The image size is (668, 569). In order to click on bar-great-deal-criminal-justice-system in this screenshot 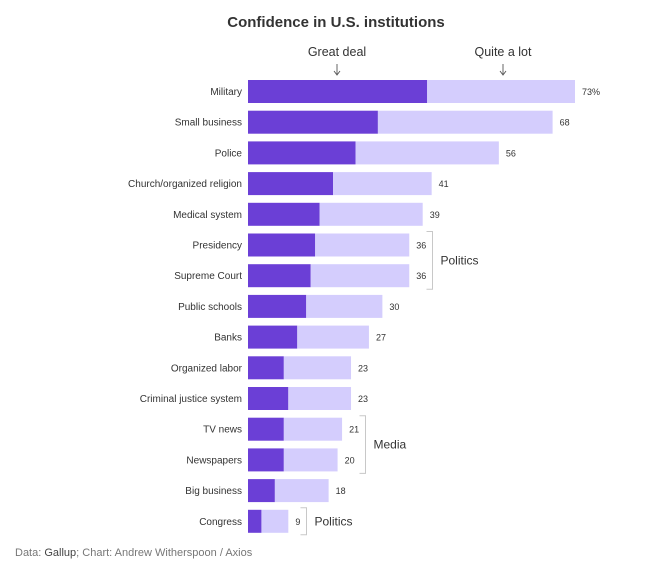, I will do `click(268, 398)`.